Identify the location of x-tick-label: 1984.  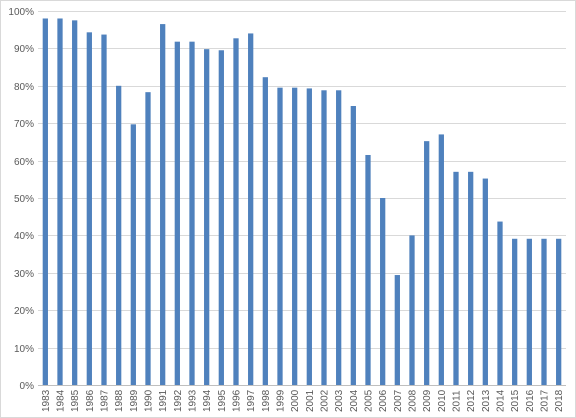
(61, 400).